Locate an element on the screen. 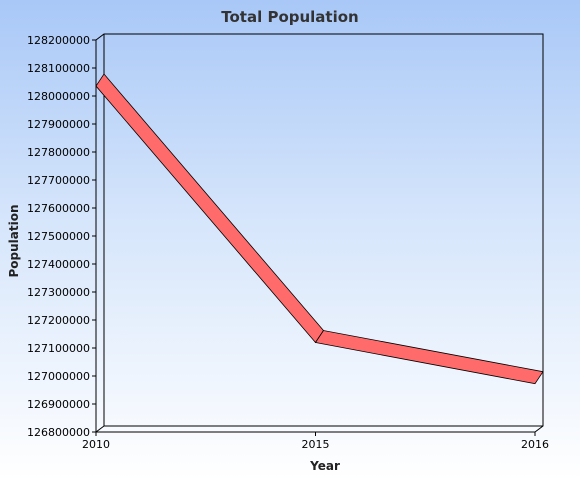 This screenshot has width=580, height=480. x-axis-ticks: 2010 2015 2016 is located at coordinates (315, 441).